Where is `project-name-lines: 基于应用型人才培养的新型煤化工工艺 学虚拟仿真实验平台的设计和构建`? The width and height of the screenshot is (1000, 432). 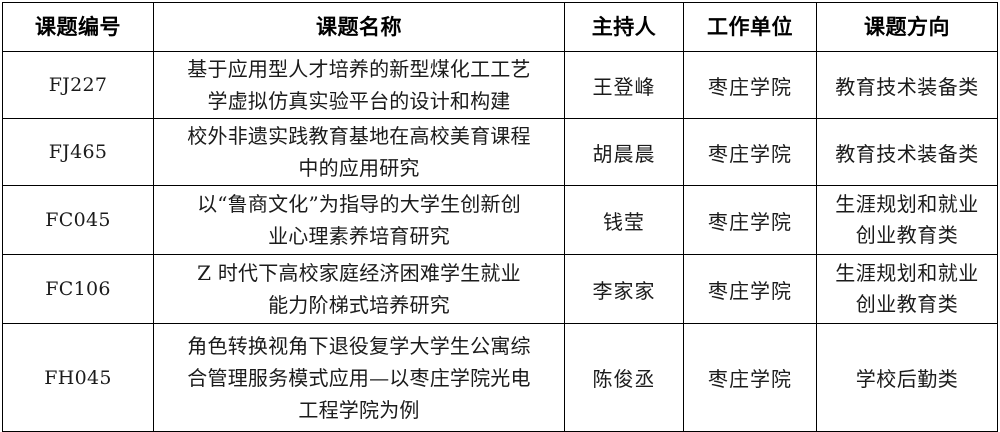 project-name-lines: 基于应用型人才培养的新型煤化工工艺 学虚拟仿真实验平台的设计和构建 is located at coordinates (359, 85).